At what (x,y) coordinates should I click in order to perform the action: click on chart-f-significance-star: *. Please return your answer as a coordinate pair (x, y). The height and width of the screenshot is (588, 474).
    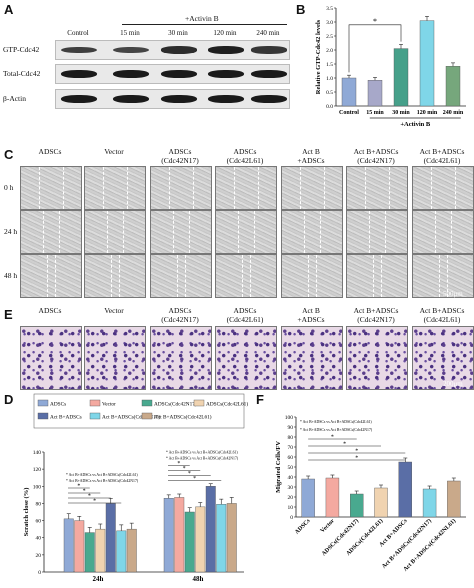
    Looking at the image, I should click on (356, 452).